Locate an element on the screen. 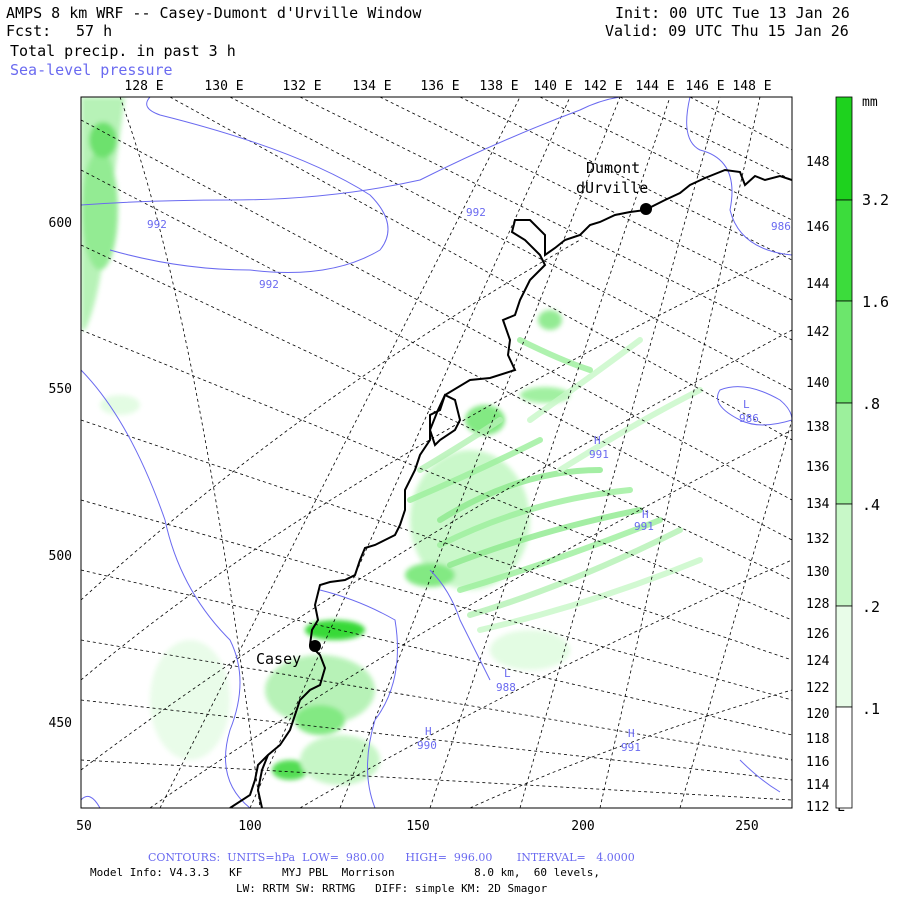 The width and height of the screenshot is (900, 900). top-longitude-label: 142 E is located at coordinates (602, 86).